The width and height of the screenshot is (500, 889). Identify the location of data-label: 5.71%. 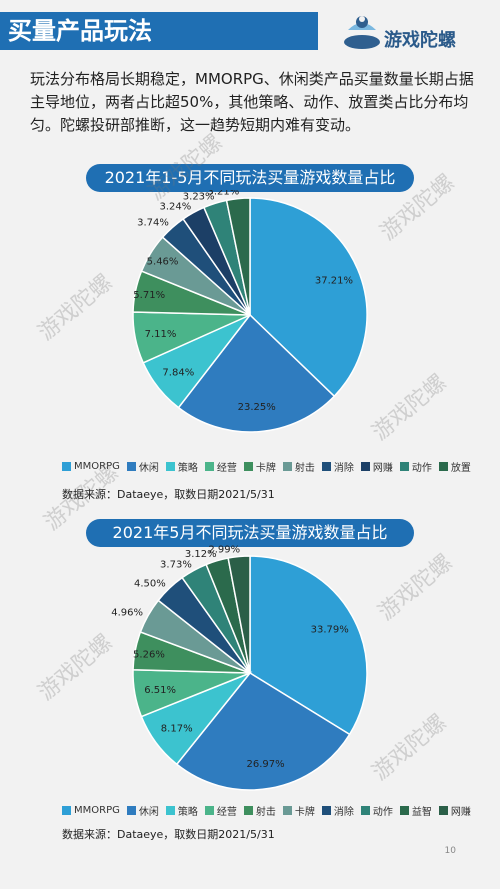
(149, 295).